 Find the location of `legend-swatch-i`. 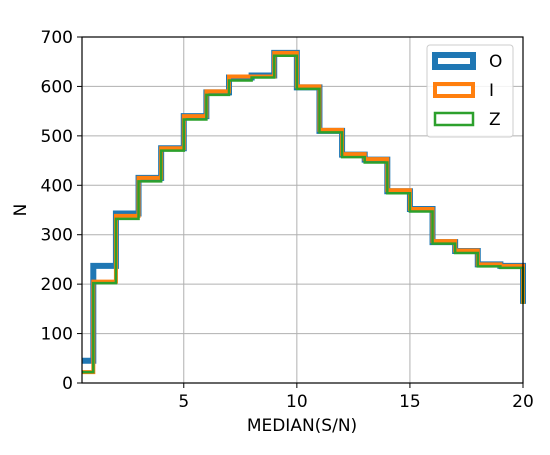

legend-swatch-i is located at coordinates (454, 90).